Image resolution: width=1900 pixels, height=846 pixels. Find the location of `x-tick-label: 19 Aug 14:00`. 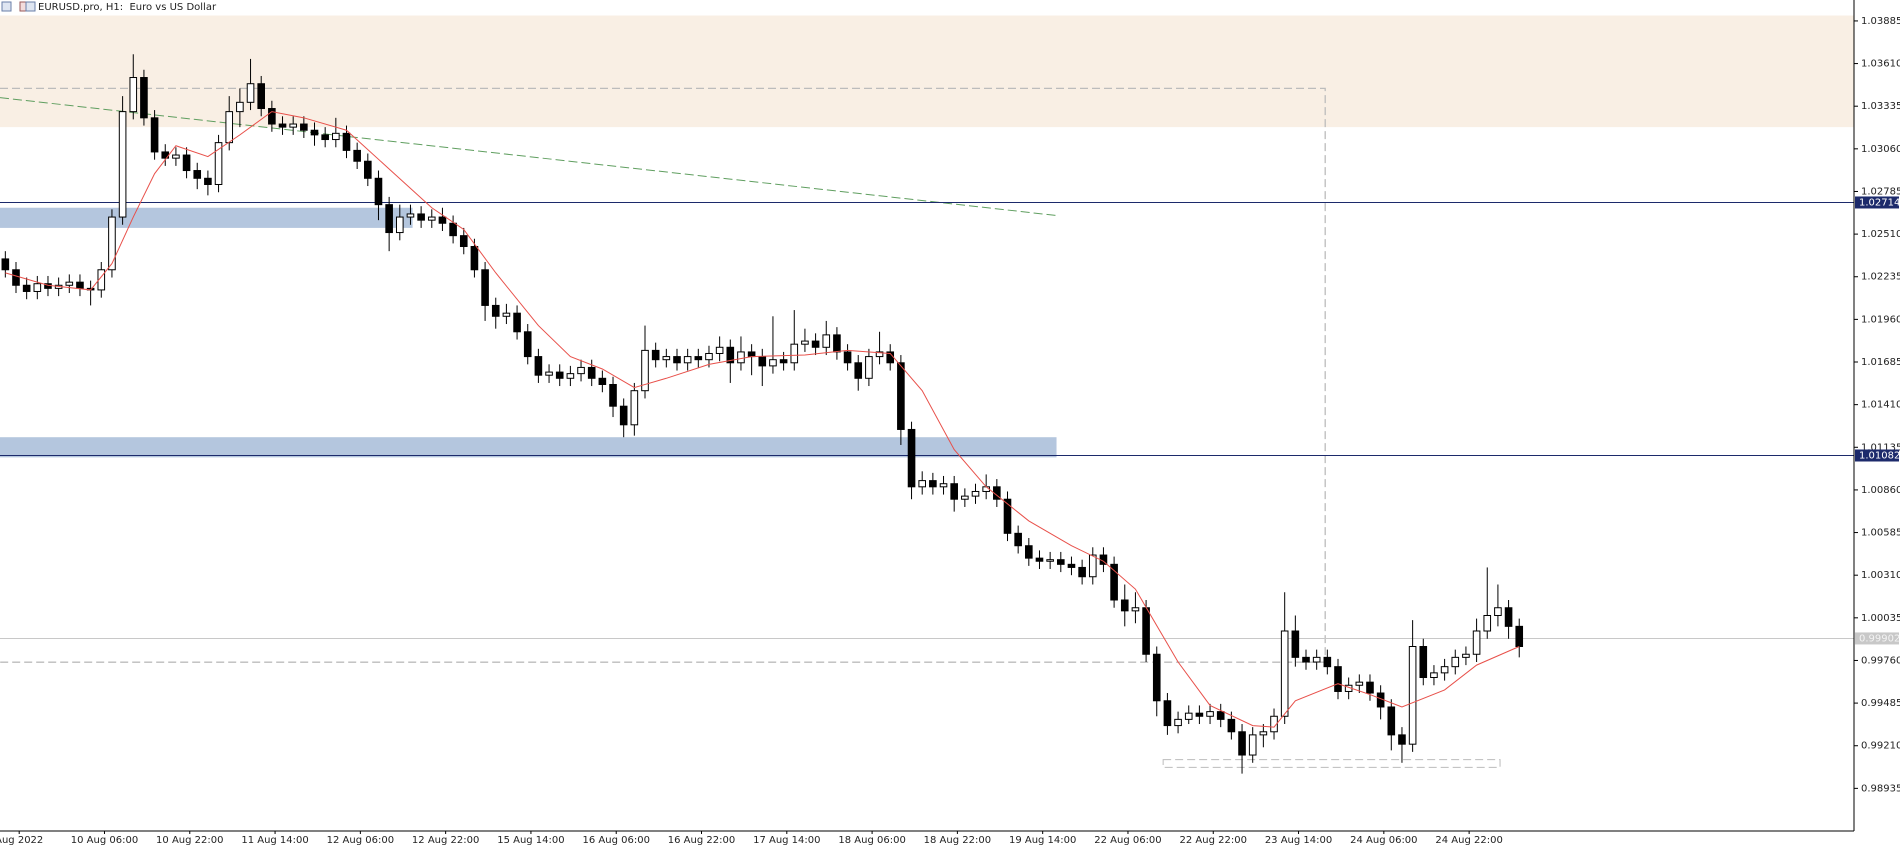

x-tick-label: 19 Aug 14:00 is located at coordinates (1042, 840).